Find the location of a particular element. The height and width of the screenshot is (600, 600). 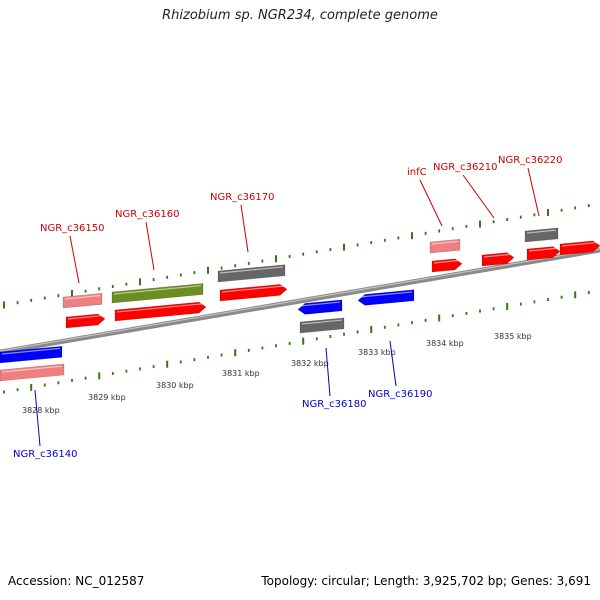

gene-block-ngr-c36220 is located at coordinates (541, 235).